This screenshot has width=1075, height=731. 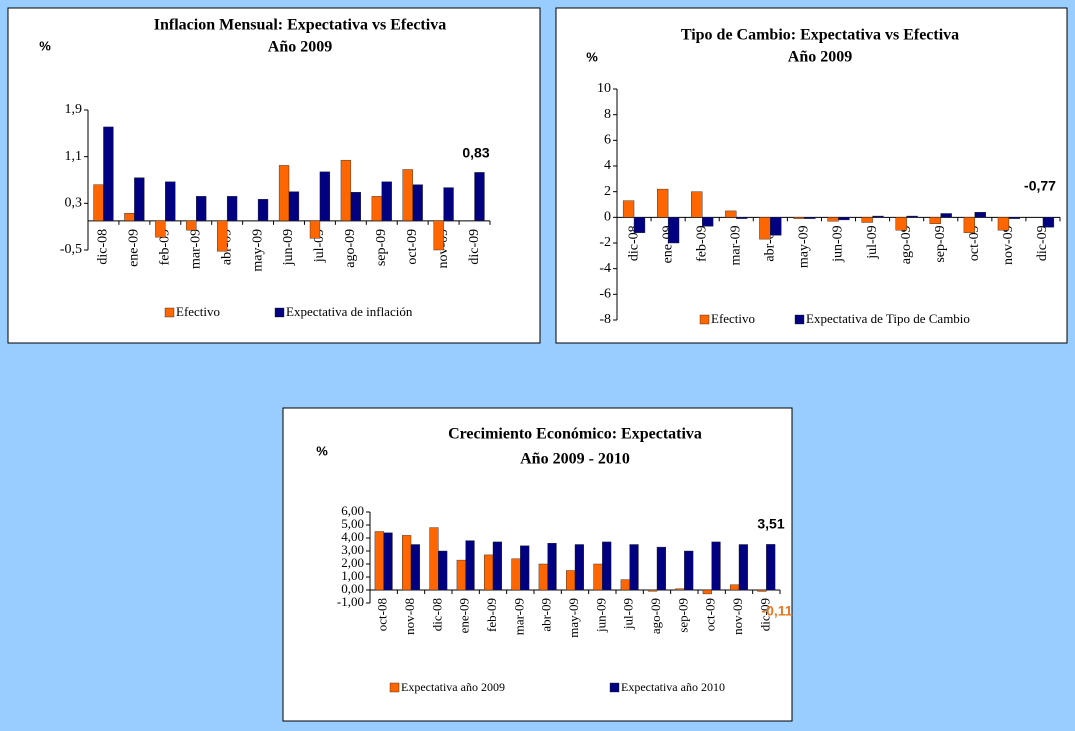 What do you see at coordinates (770, 524) in the screenshot?
I see `annotation: 3,51` at bounding box center [770, 524].